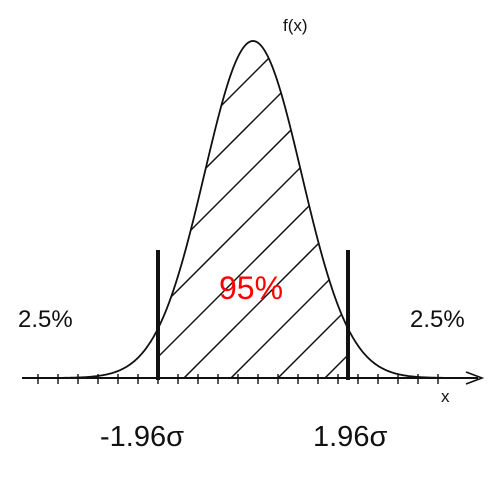 The height and width of the screenshot is (477, 495). I want to click on central-area-percent: 95%, so click(251, 288).